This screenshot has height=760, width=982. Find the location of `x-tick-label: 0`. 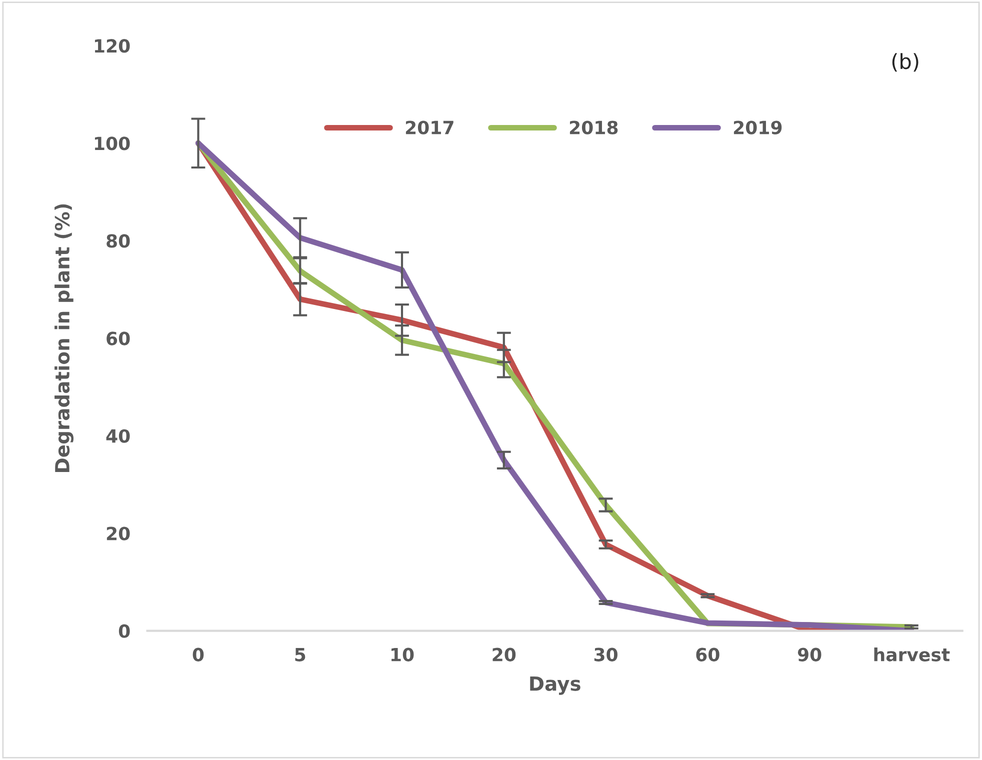

x-tick-label: 0 is located at coordinates (198, 655).